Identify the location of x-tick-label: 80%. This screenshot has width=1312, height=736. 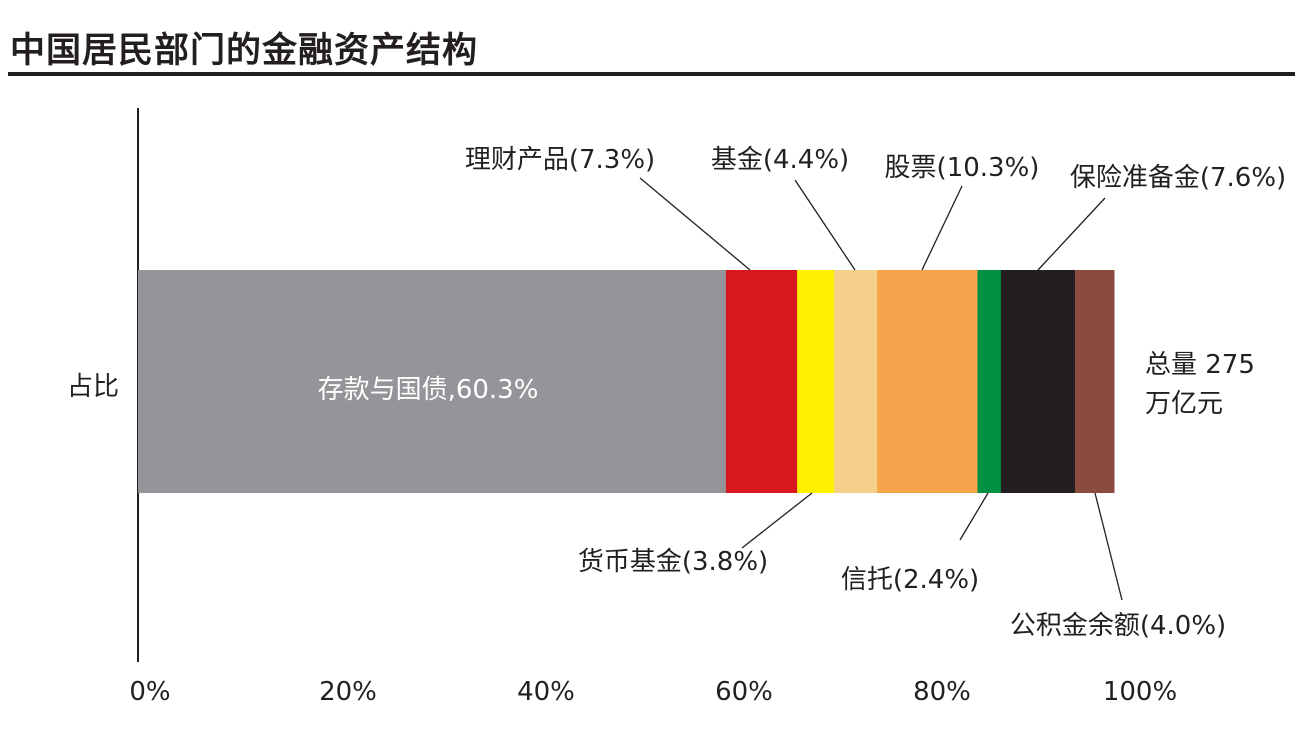
(942, 692).